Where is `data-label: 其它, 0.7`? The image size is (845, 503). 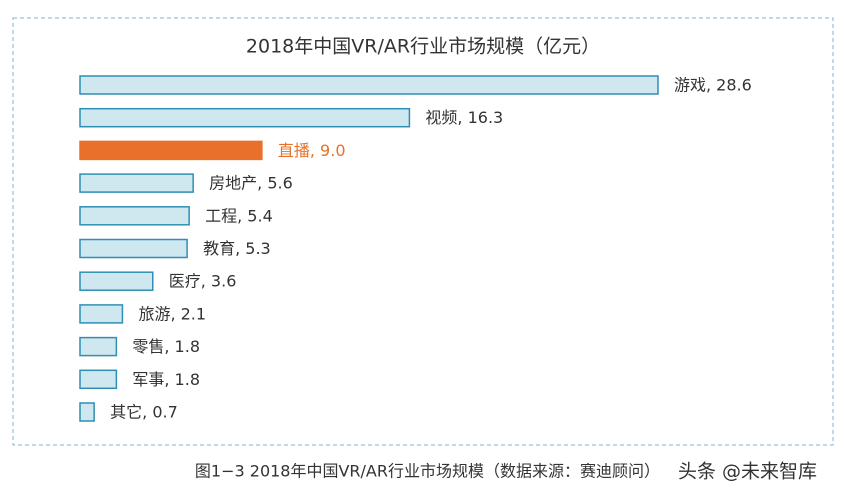
data-label: 其它, 0.7 is located at coordinates (144, 412).